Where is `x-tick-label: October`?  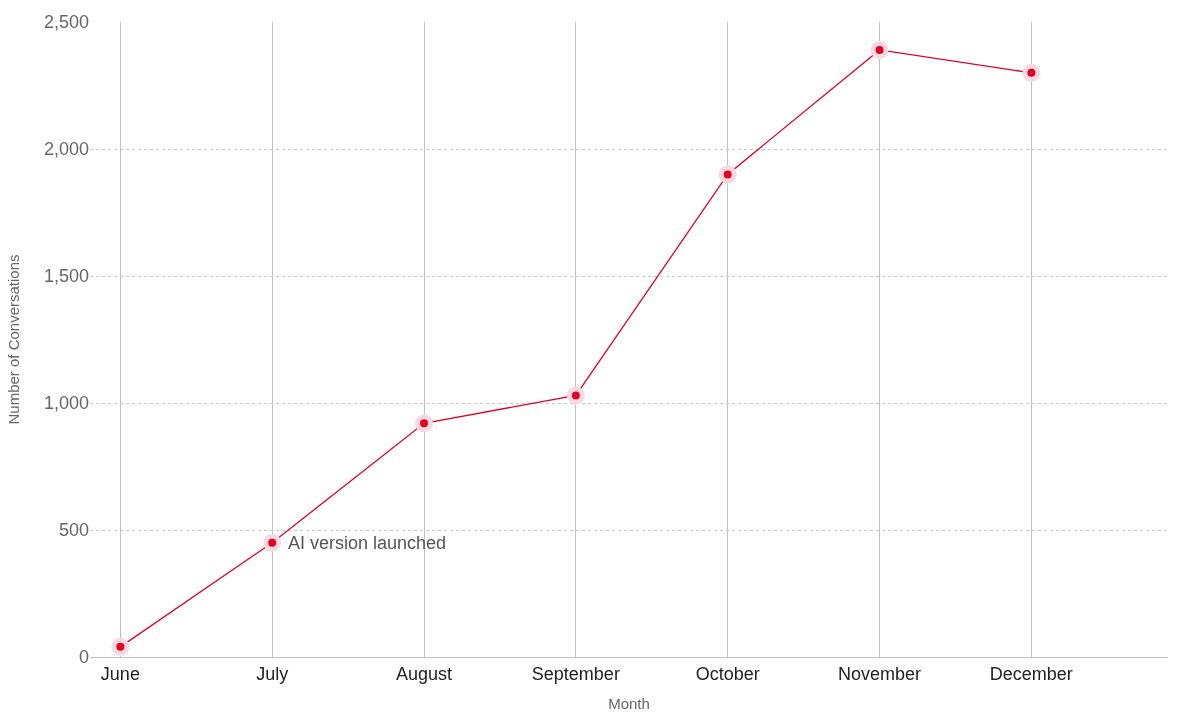 x-tick-label: October is located at coordinates (727, 673).